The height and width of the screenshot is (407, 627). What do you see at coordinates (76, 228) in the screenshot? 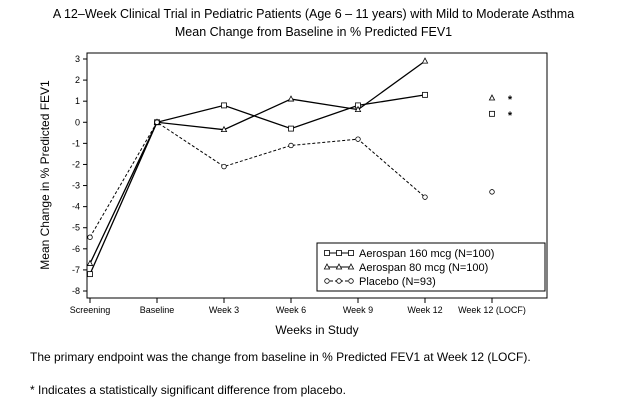
I see `y-tick-label: -5` at bounding box center [76, 228].